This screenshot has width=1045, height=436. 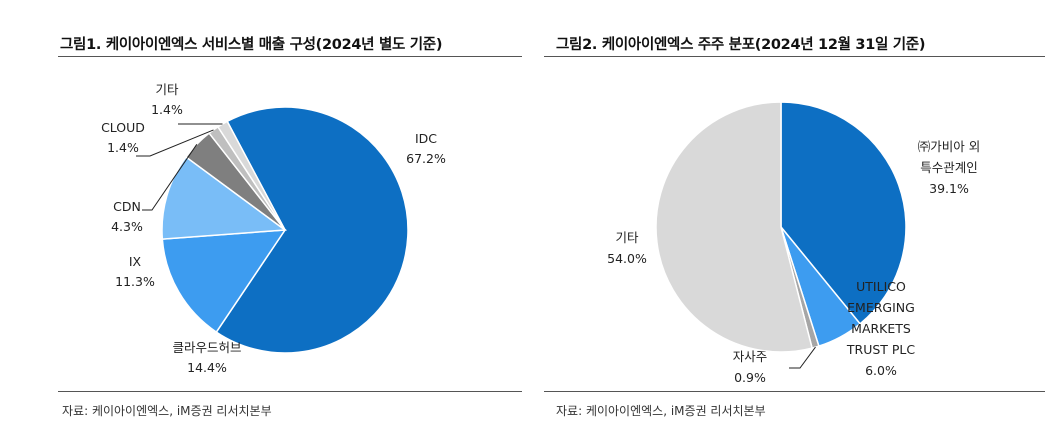 What do you see at coordinates (881, 328) in the screenshot?
I see `slice-name-label: MARKETS` at bounding box center [881, 328].